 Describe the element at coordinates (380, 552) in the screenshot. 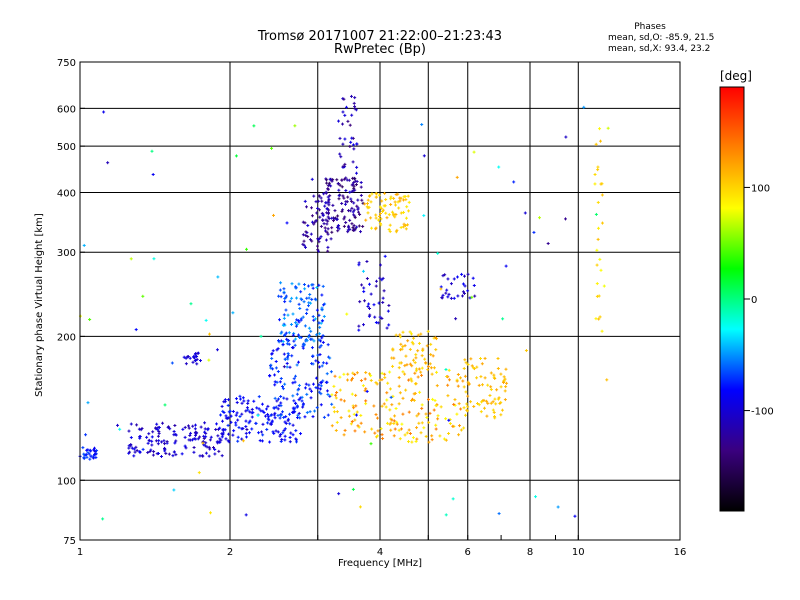

I see `x-tick-label: 4` at that location.